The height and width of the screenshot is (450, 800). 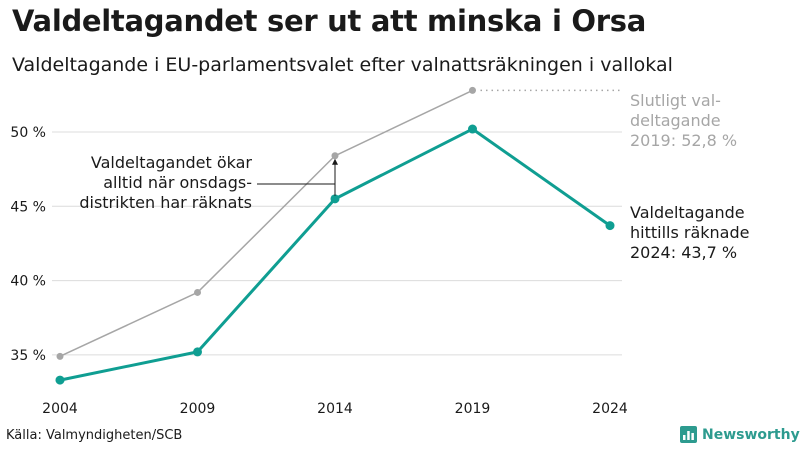 I want to click on brand-name: Newsworthy, so click(x=751, y=434).